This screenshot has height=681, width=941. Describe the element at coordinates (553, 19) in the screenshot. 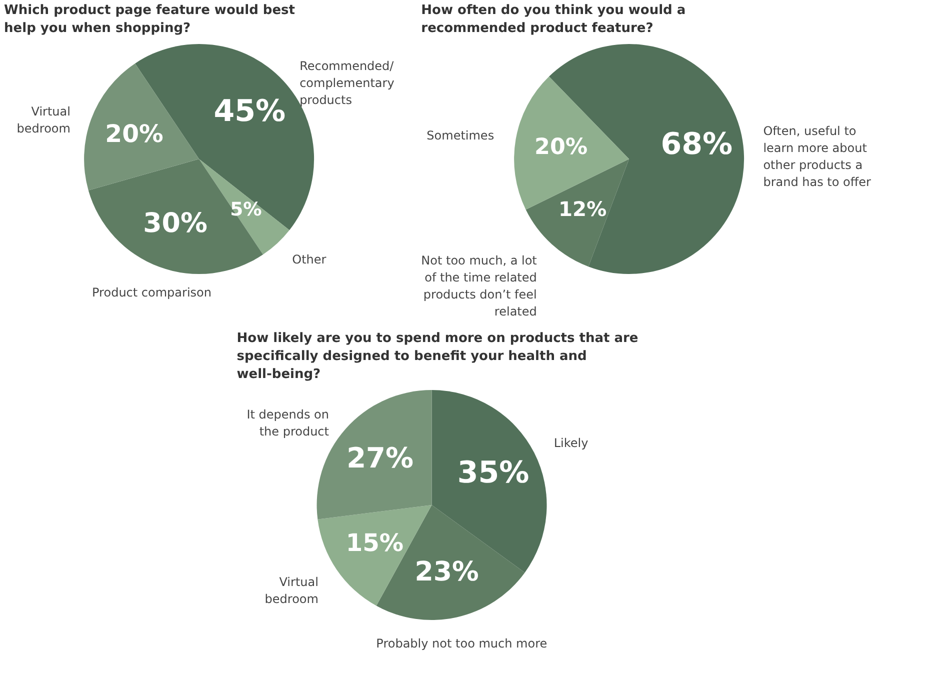

I see `chart-title: How often do you think you would a recommended product feature?` at that location.